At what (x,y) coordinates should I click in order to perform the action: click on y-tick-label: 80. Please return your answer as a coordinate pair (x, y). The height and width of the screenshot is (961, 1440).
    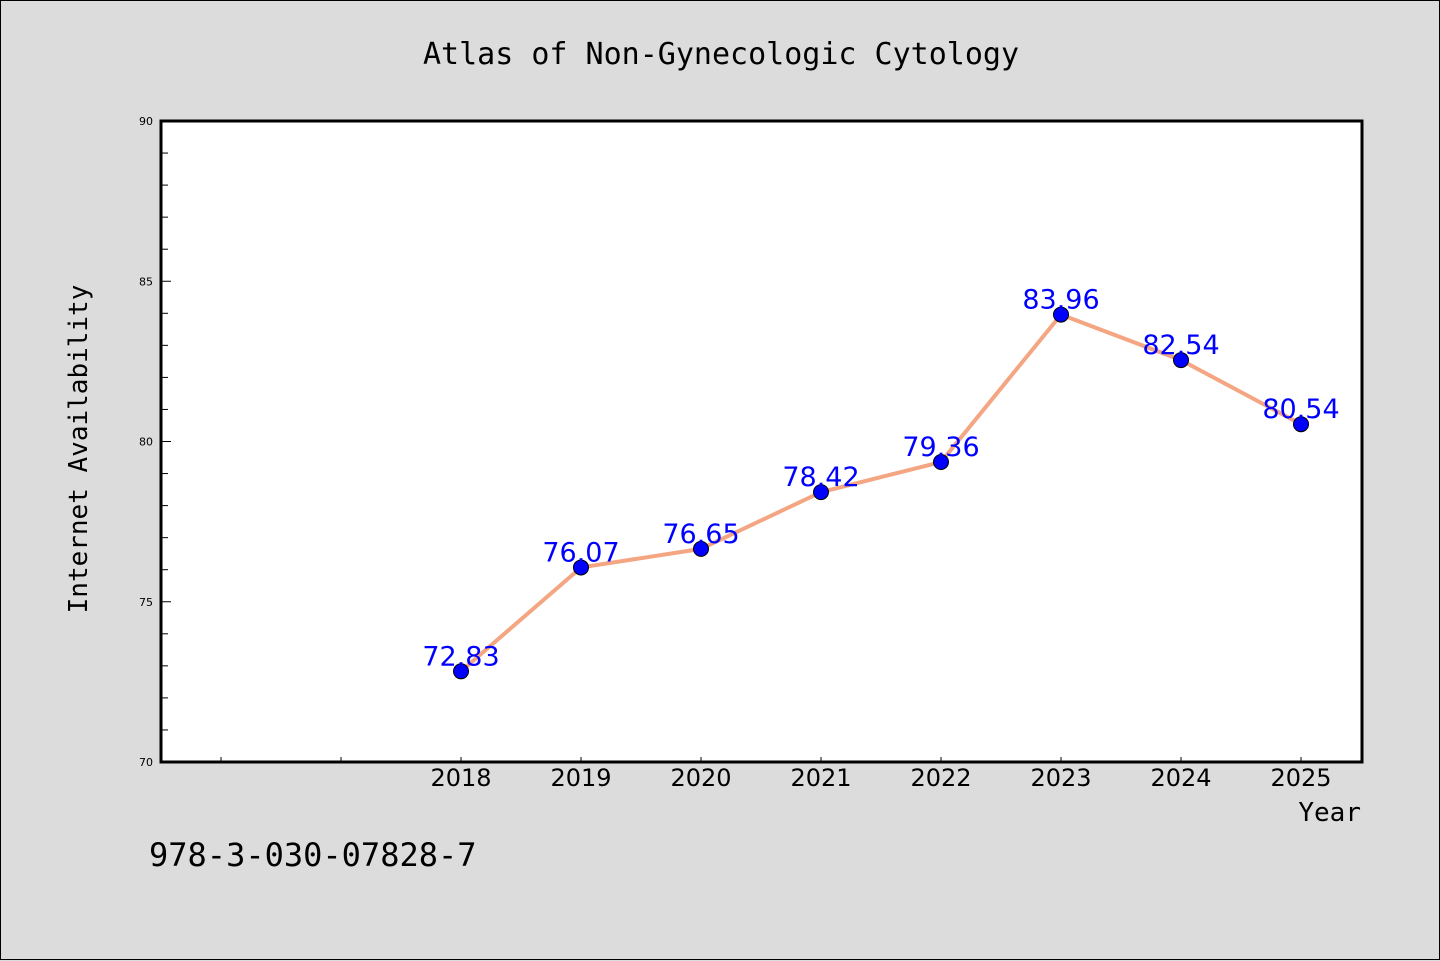
    Looking at the image, I should click on (146, 442).